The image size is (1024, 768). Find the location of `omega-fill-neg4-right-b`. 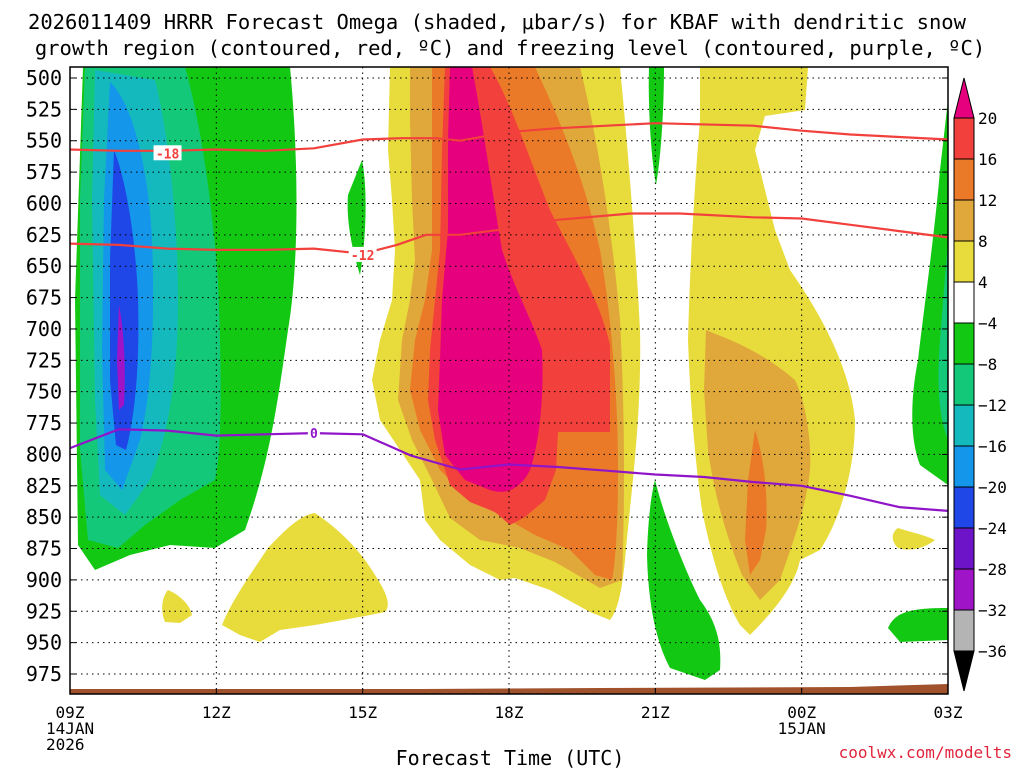

omega-fill-neg4-right-b is located at coordinates (918, 625).